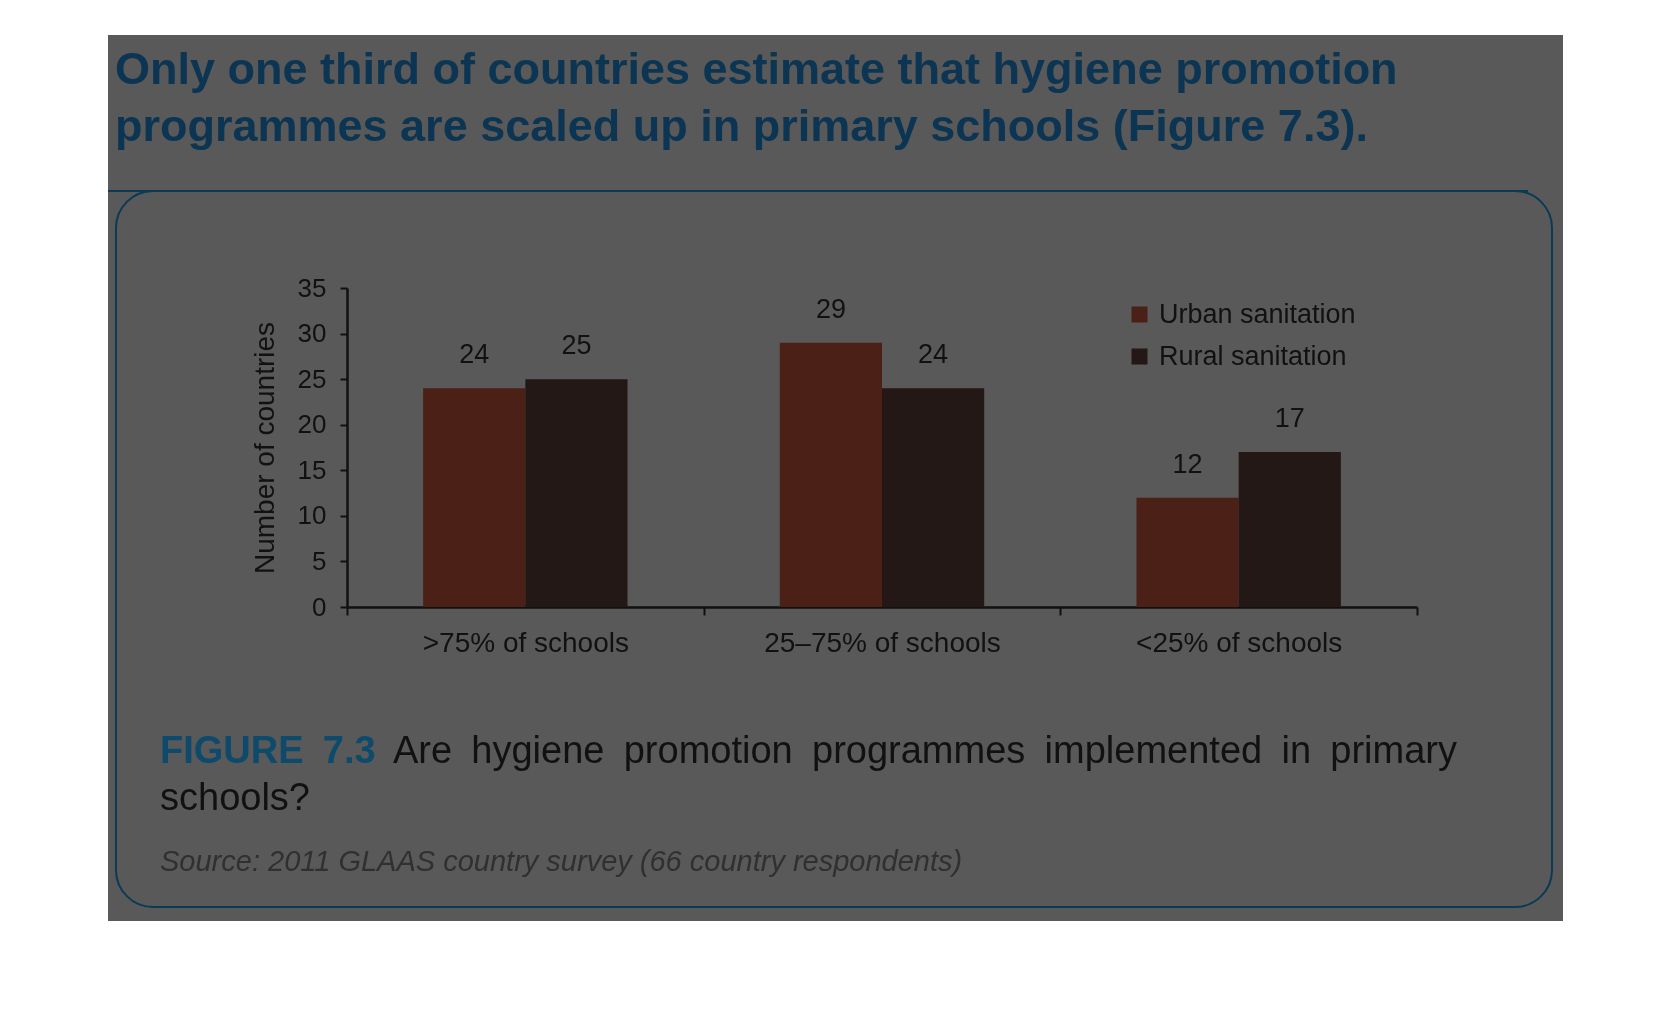  I want to click on y-axis-title: Number of countries, so click(264, 448).